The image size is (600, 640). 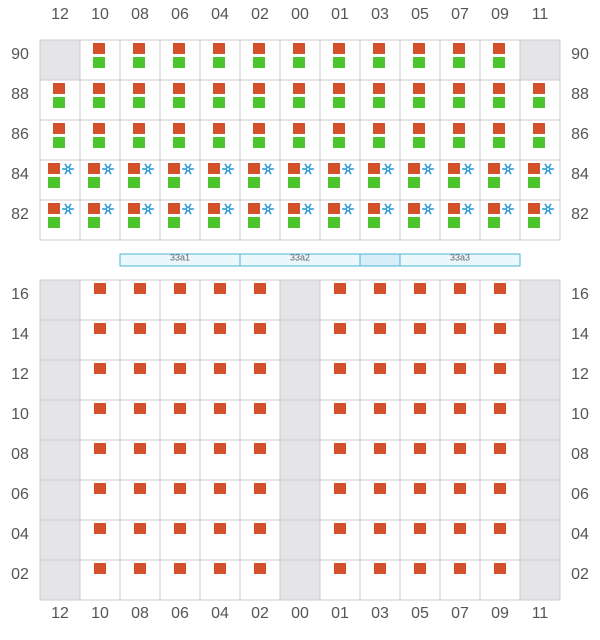 I want to click on column-label: 02, so click(x=260, y=14).